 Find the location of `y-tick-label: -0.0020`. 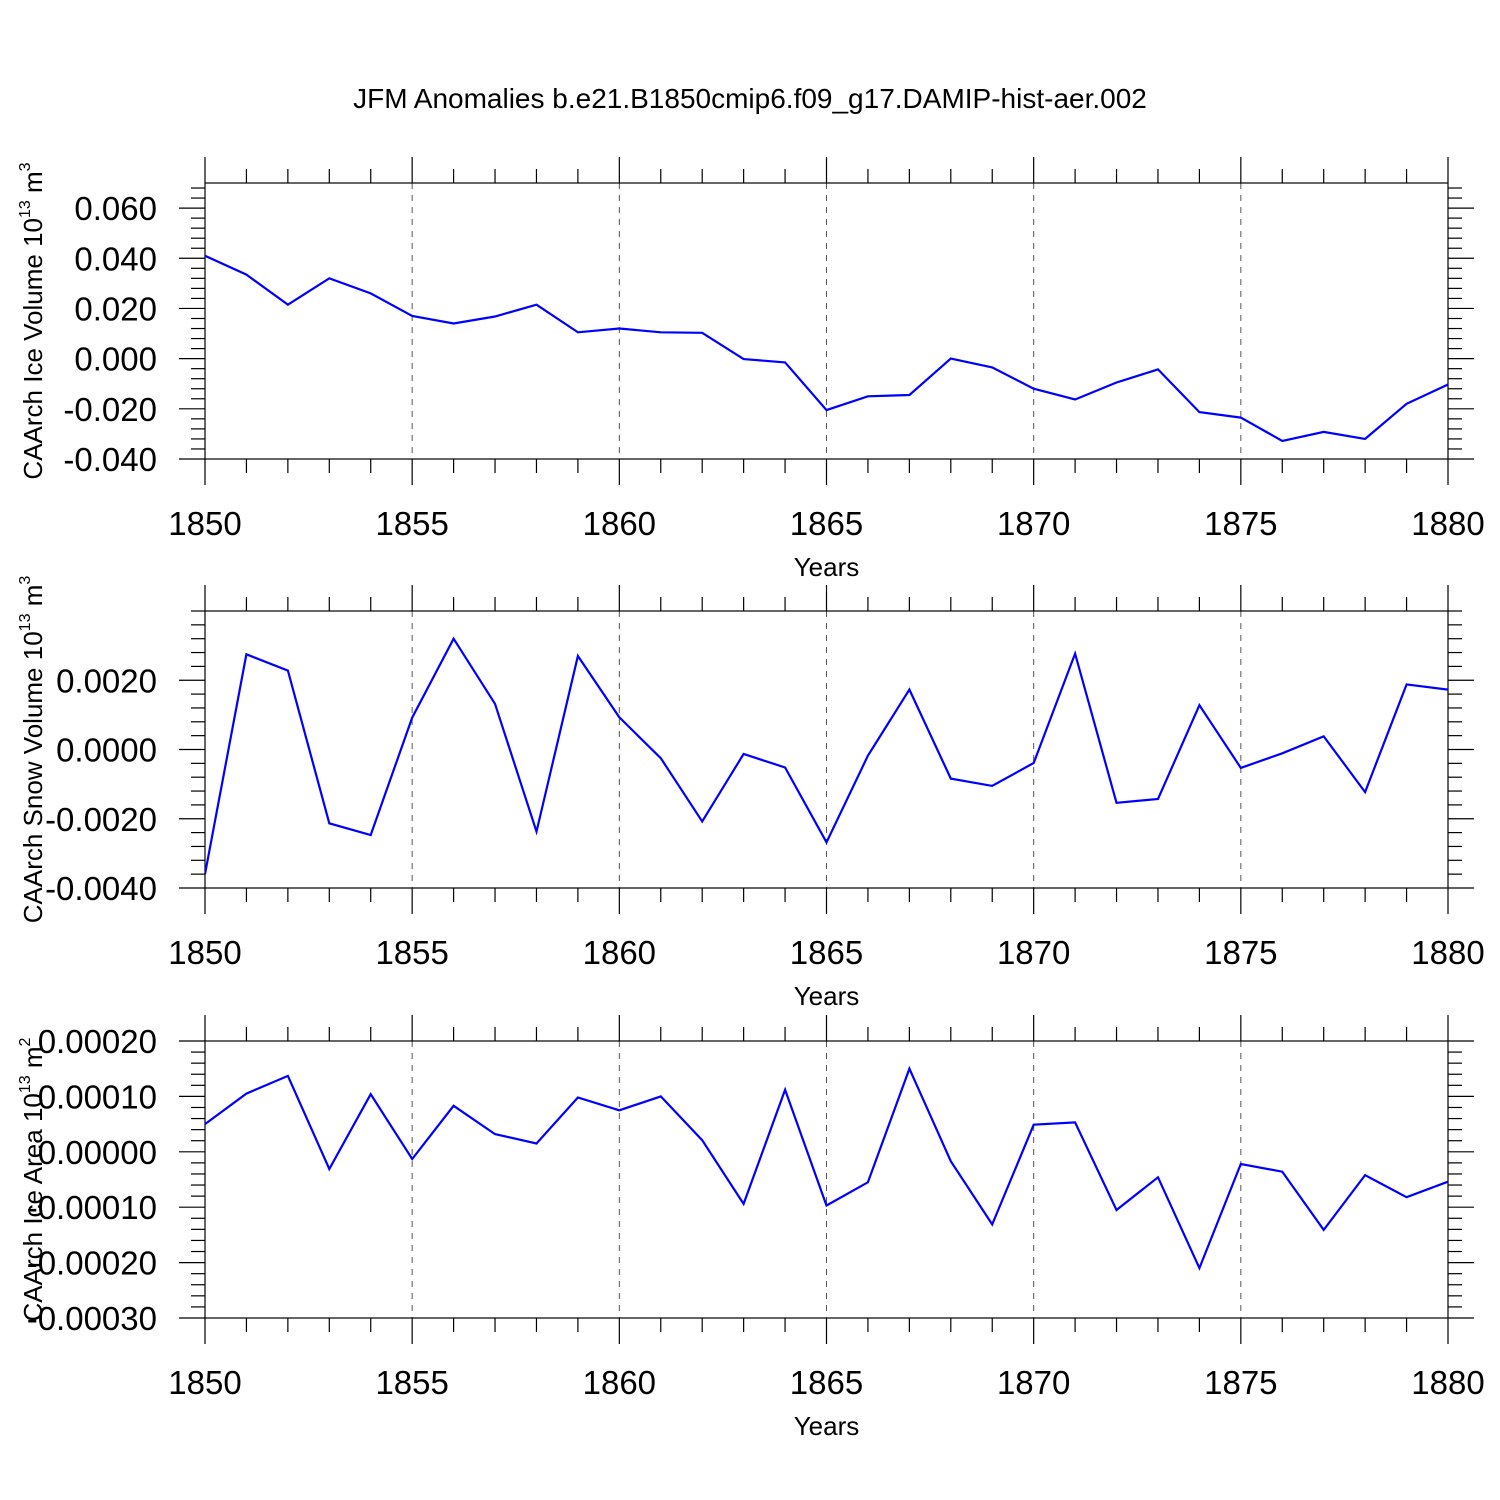

y-tick-label: -0.0020 is located at coordinates (101, 819).